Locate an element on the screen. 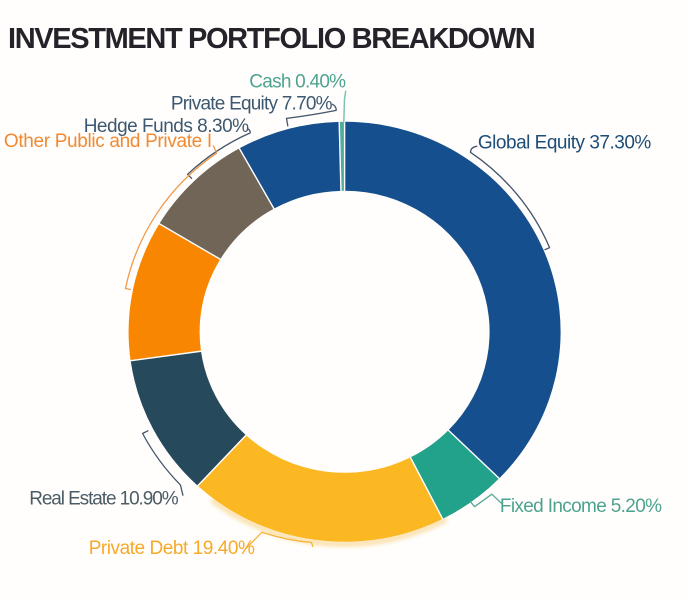  svg-text: Fixed Income 5.20% is located at coordinates (581, 506).